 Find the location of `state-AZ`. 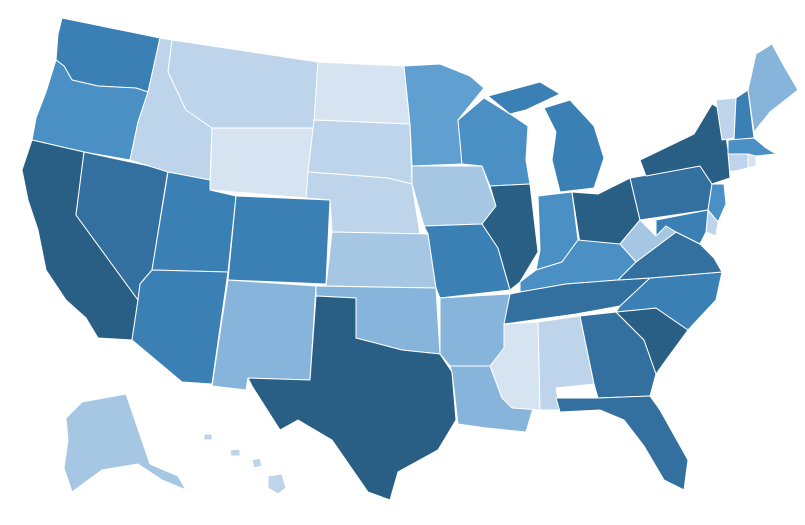

state-AZ is located at coordinates (180, 327).